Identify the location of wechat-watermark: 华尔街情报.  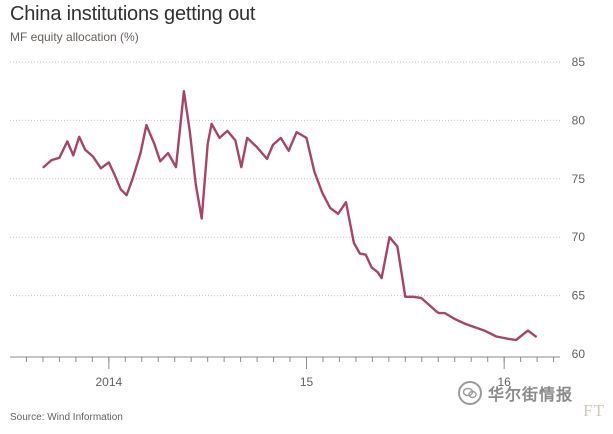
(515, 393).